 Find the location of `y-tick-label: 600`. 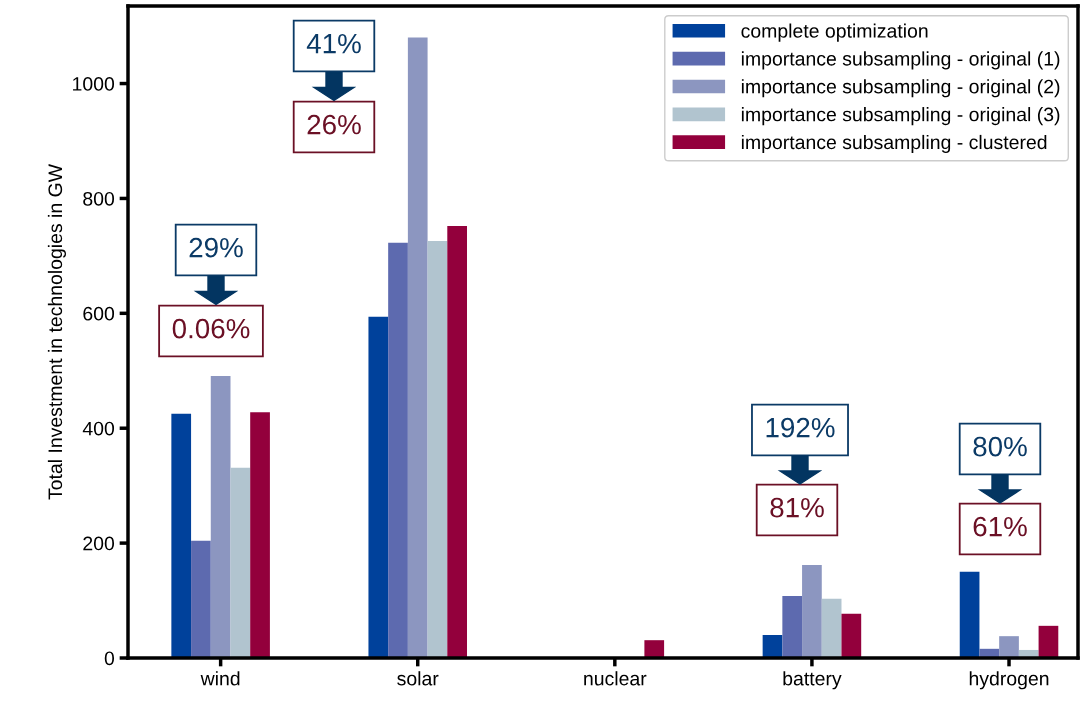

y-tick-label: 600 is located at coordinates (99, 313).